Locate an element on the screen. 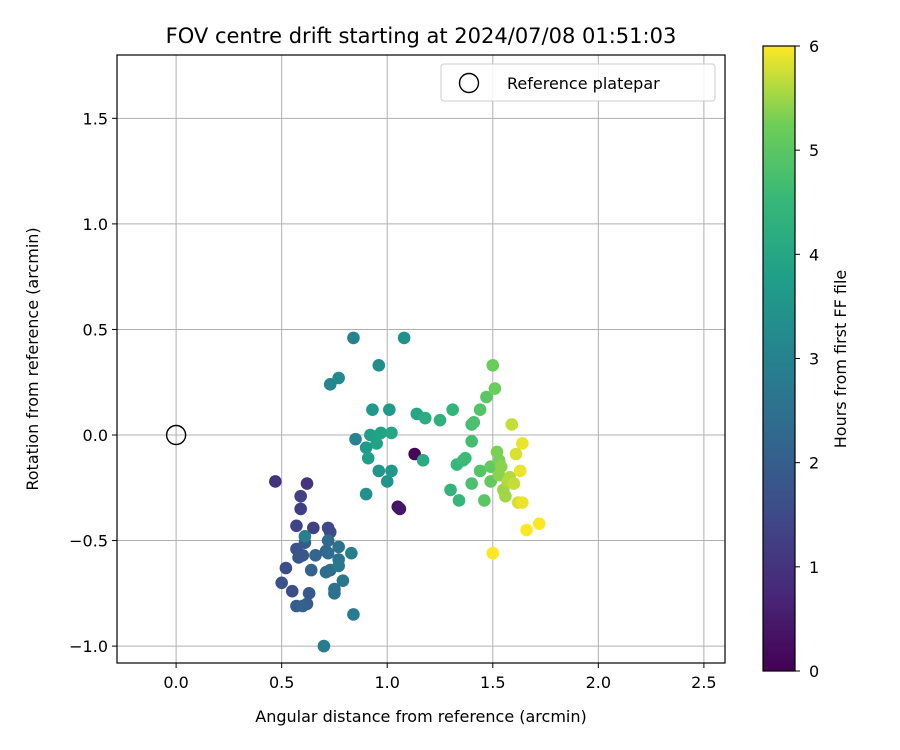 This screenshot has height=750, width=900. legend: Reference platepar is located at coordinates (578, 82).